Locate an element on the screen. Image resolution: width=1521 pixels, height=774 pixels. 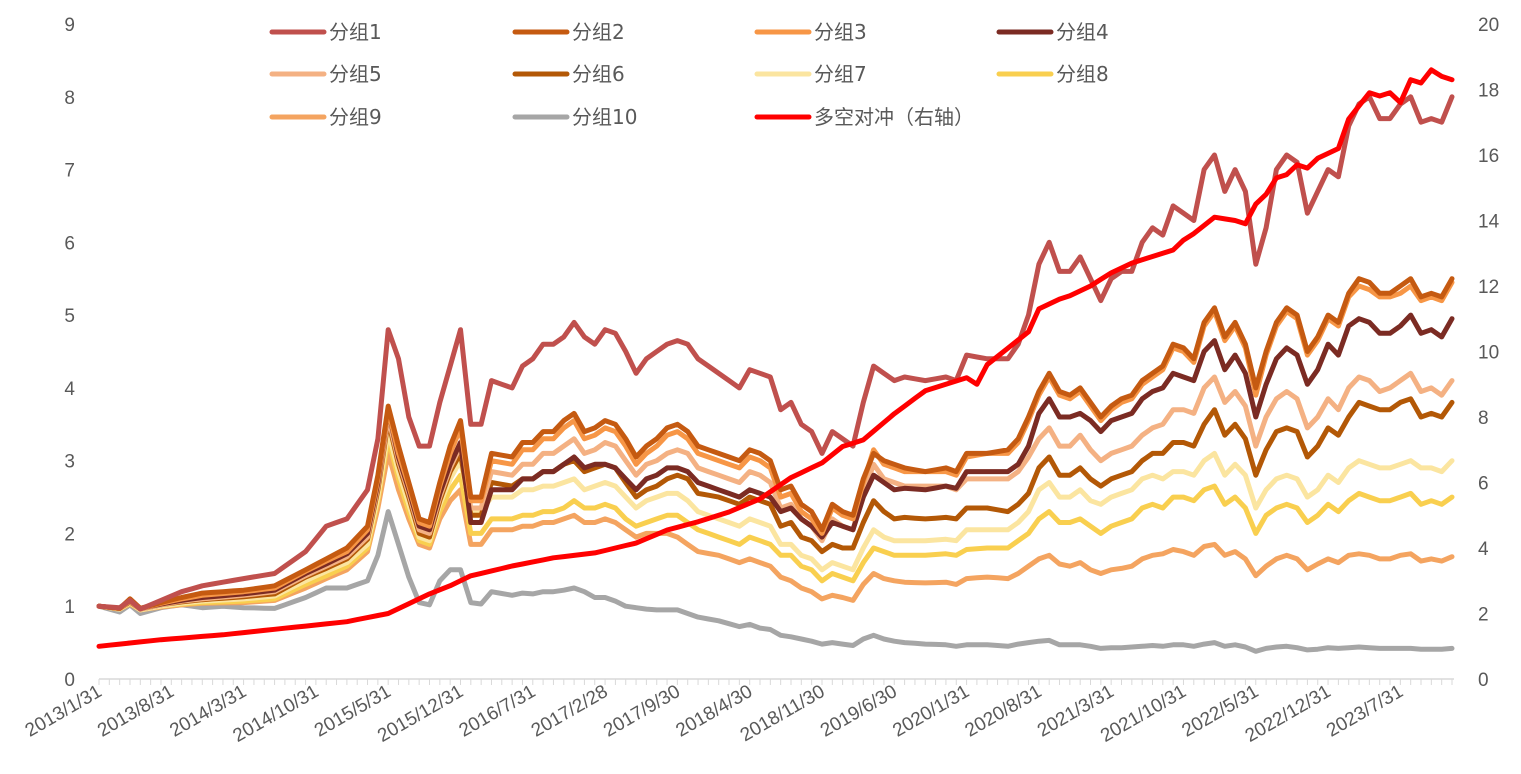
y-right-tick-label: 10 is located at coordinates (1488, 353).